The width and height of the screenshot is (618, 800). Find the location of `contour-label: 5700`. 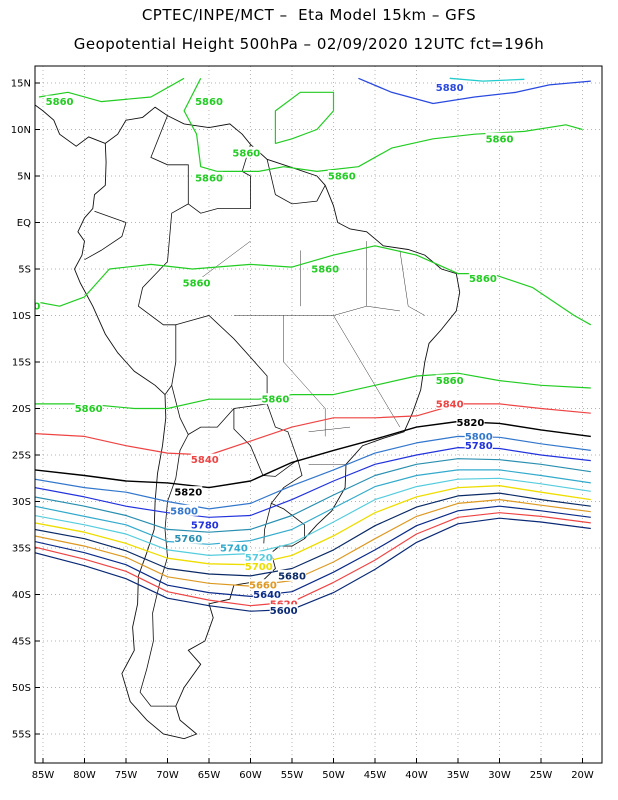

contour-label: 5700 is located at coordinates (259, 567).